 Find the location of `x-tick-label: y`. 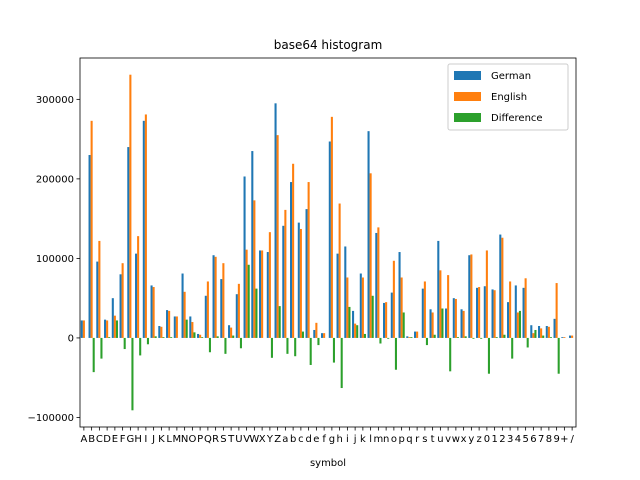

x-tick-label: y is located at coordinates (471, 439).